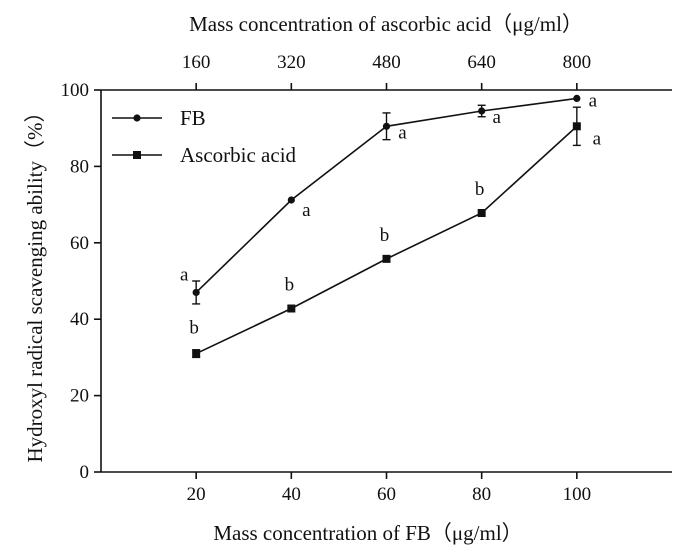 The width and height of the screenshot is (693, 557). Describe the element at coordinates (577, 494) in the screenshot. I see `x-tick-label: 100` at that location.